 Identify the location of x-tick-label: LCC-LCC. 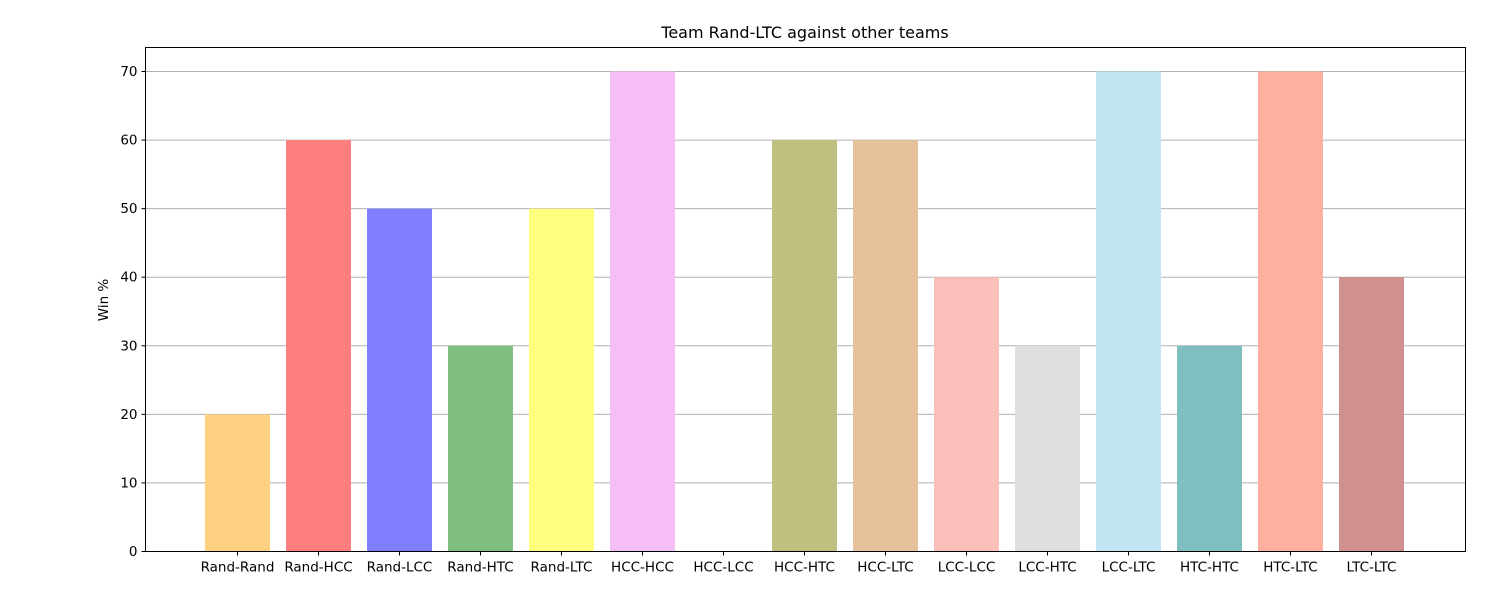
(967, 568).